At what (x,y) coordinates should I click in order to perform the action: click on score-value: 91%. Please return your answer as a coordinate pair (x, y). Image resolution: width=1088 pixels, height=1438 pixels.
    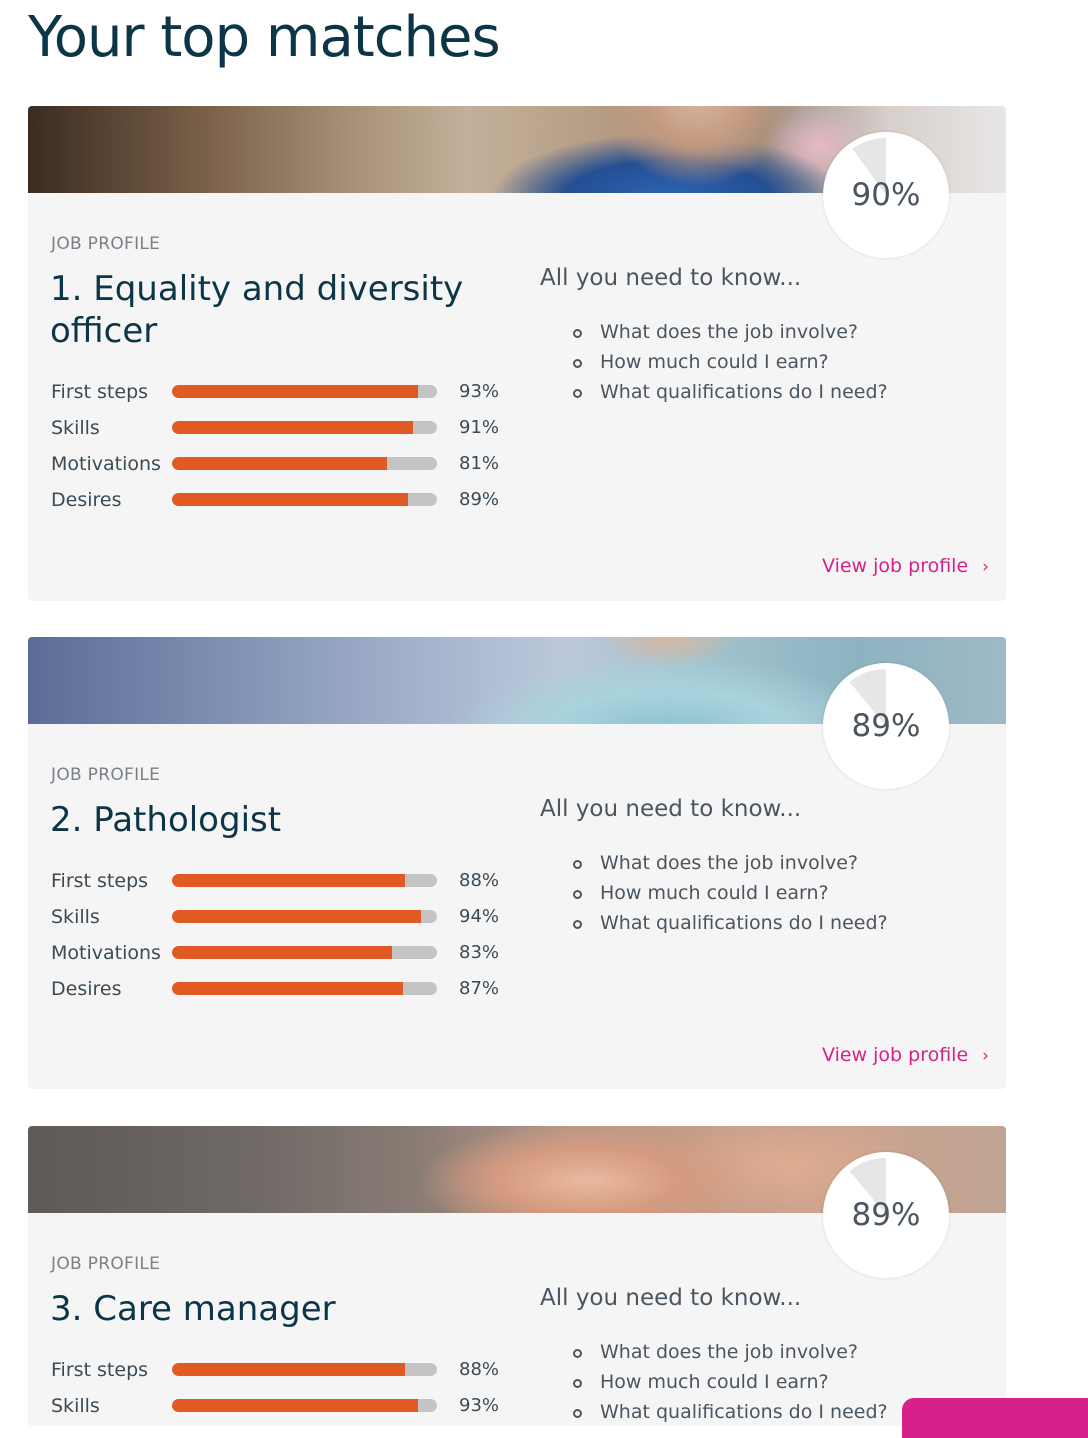
    Looking at the image, I should click on (479, 427).